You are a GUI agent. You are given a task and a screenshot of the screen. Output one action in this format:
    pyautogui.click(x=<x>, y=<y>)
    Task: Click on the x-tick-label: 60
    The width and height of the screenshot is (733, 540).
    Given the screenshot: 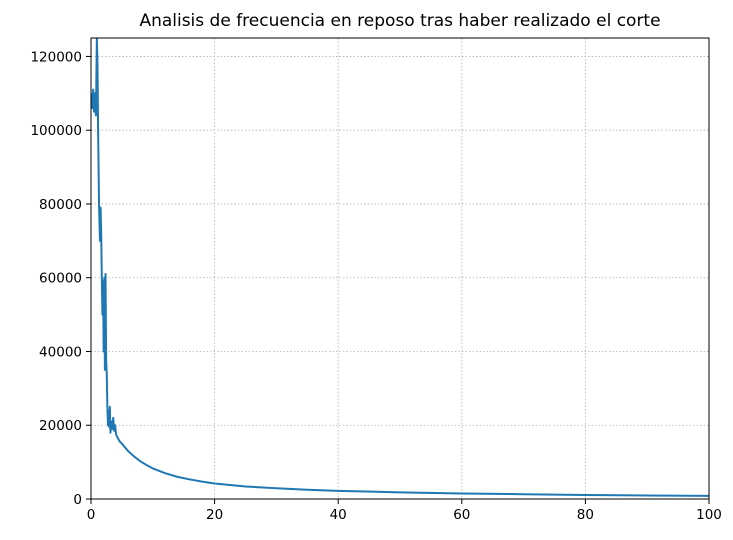 What is the action you would take?
    pyautogui.click(x=461, y=515)
    